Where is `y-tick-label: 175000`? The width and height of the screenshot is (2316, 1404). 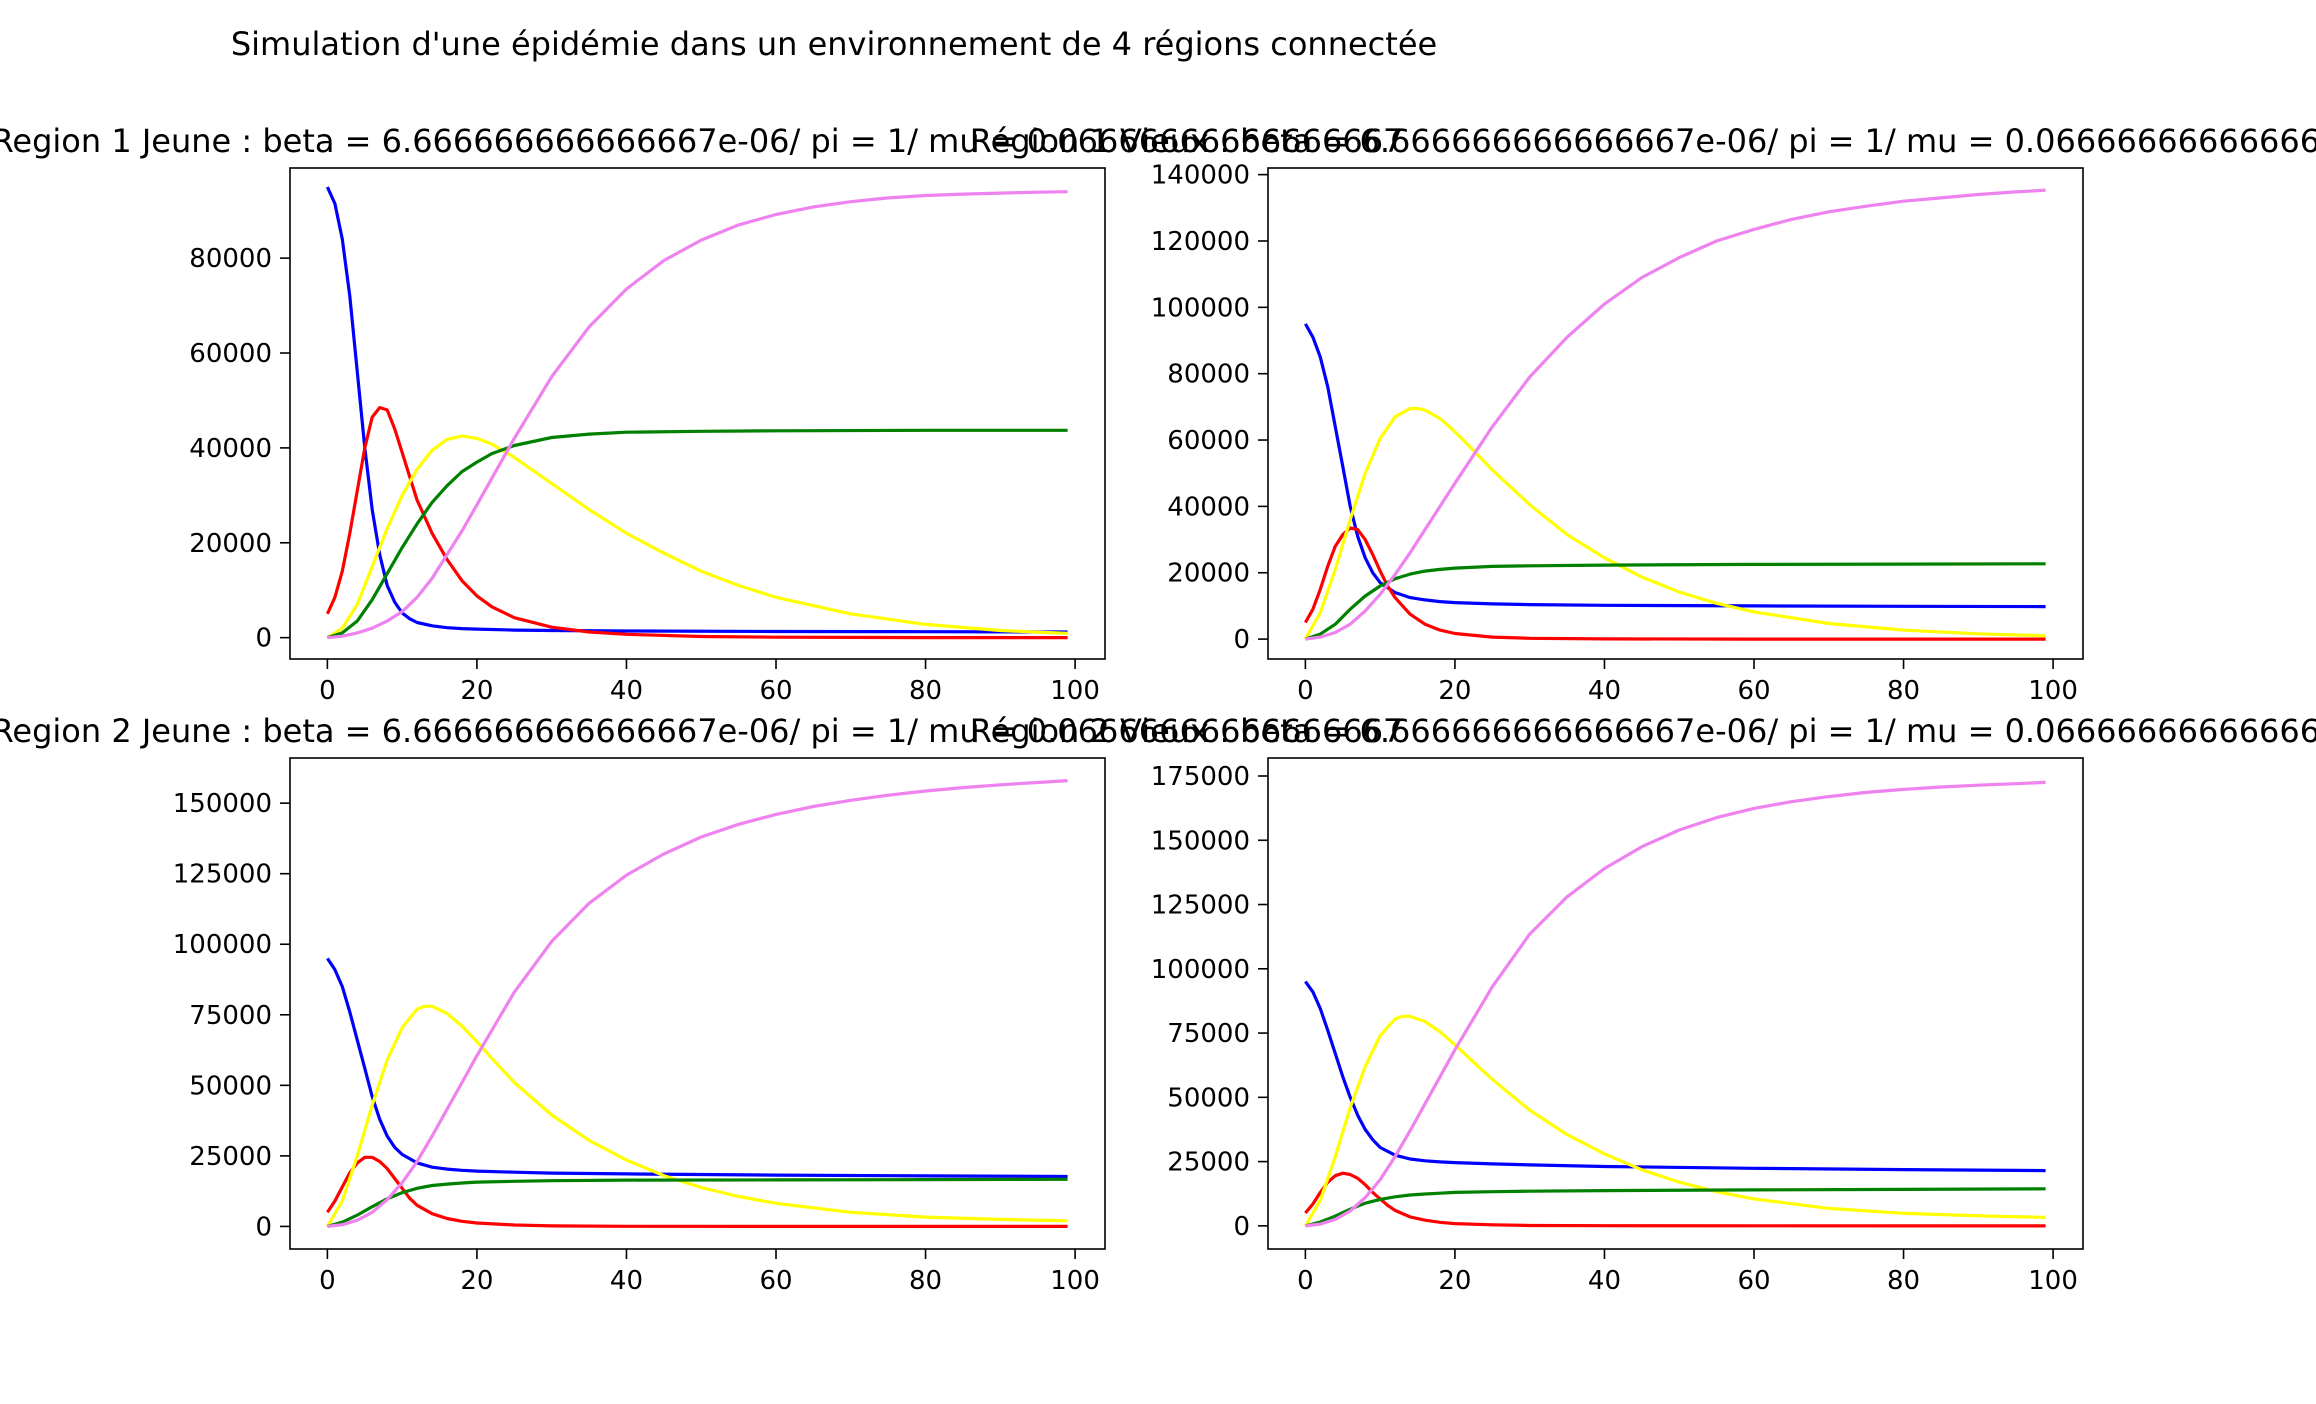 y-tick-label: 175000 is located at coordinates (1200, 777).